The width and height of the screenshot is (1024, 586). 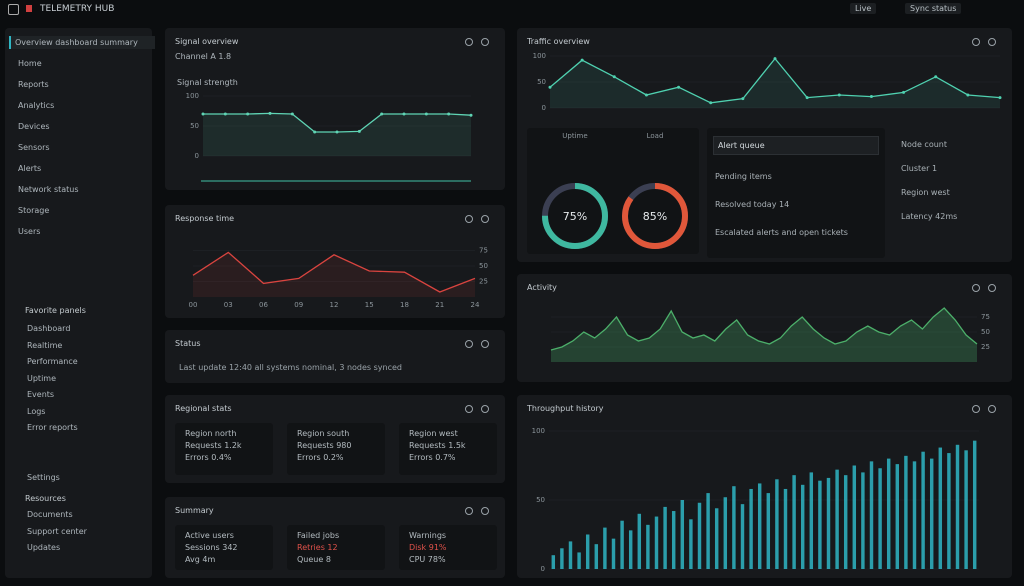 I want to click on nav-item: Support center, so click(x=57, y=531).